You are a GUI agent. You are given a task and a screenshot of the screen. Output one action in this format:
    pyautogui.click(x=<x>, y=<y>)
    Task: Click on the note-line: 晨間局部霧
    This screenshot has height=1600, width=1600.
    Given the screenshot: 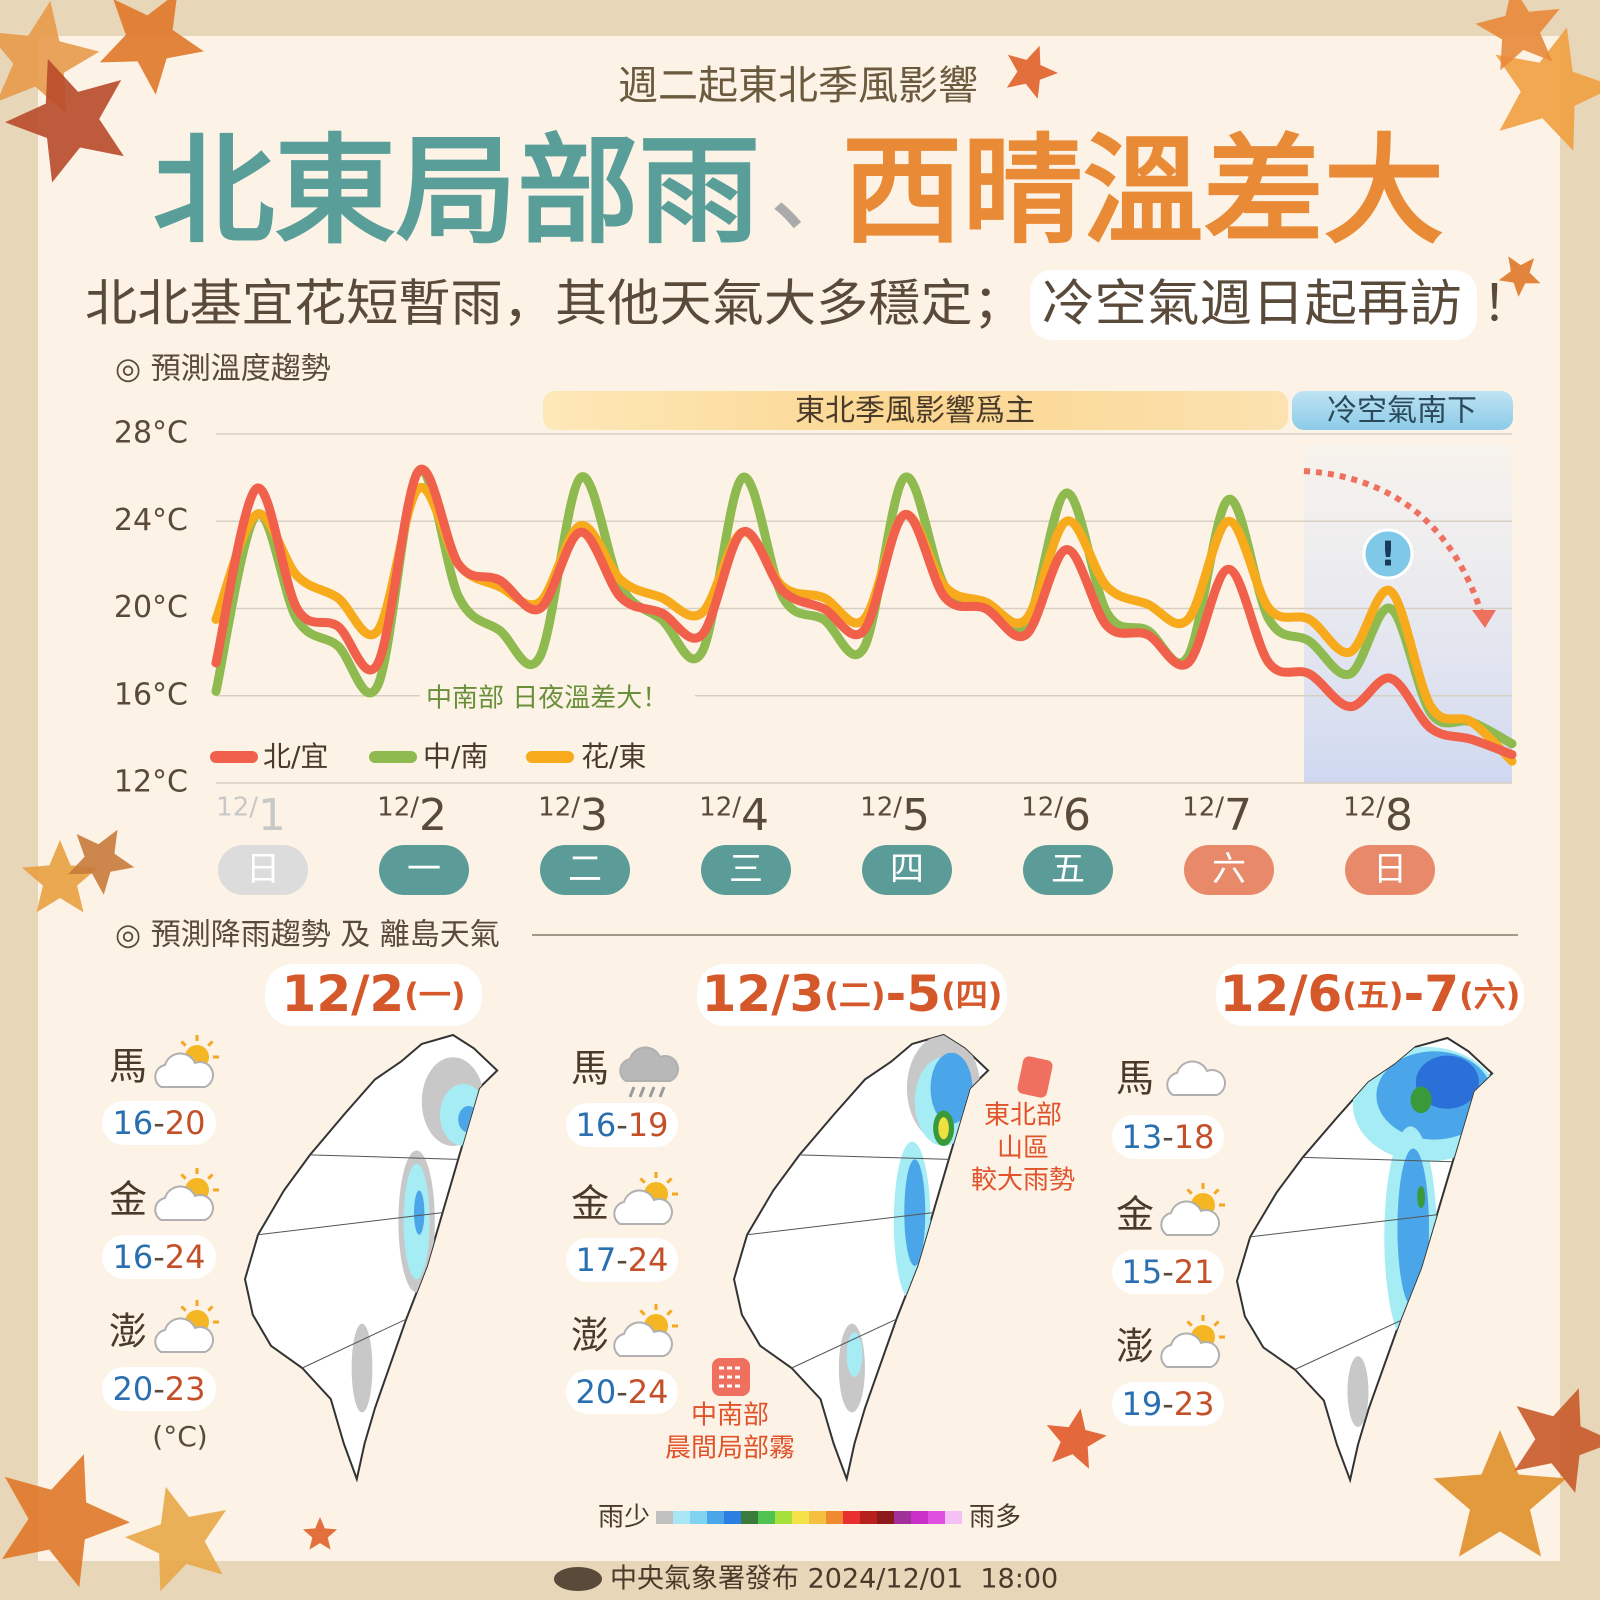 What is the action you would take?
    pyautogui.click(x=730, y=1449)
    